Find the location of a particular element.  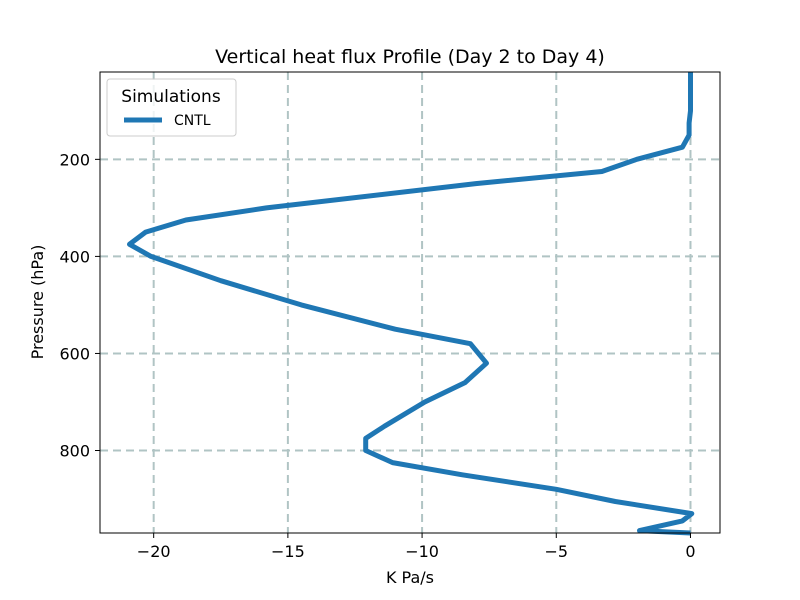

y-tick-label: 400 is located at coordinates (74, 256).